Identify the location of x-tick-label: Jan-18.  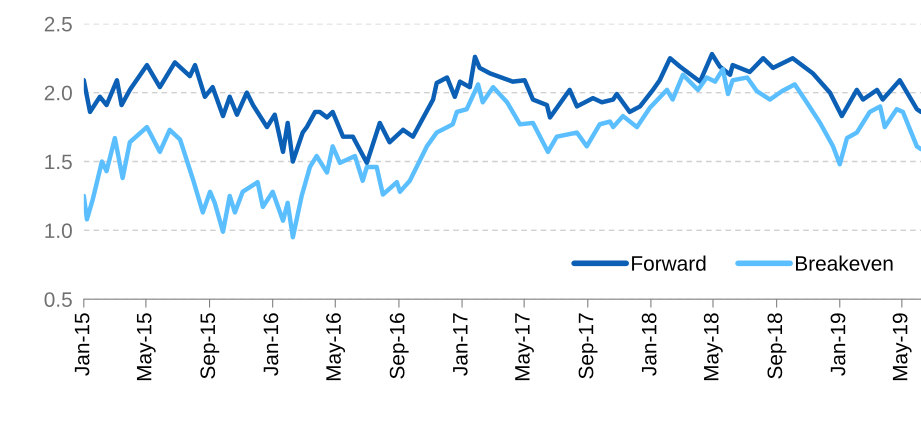
(649, 344).